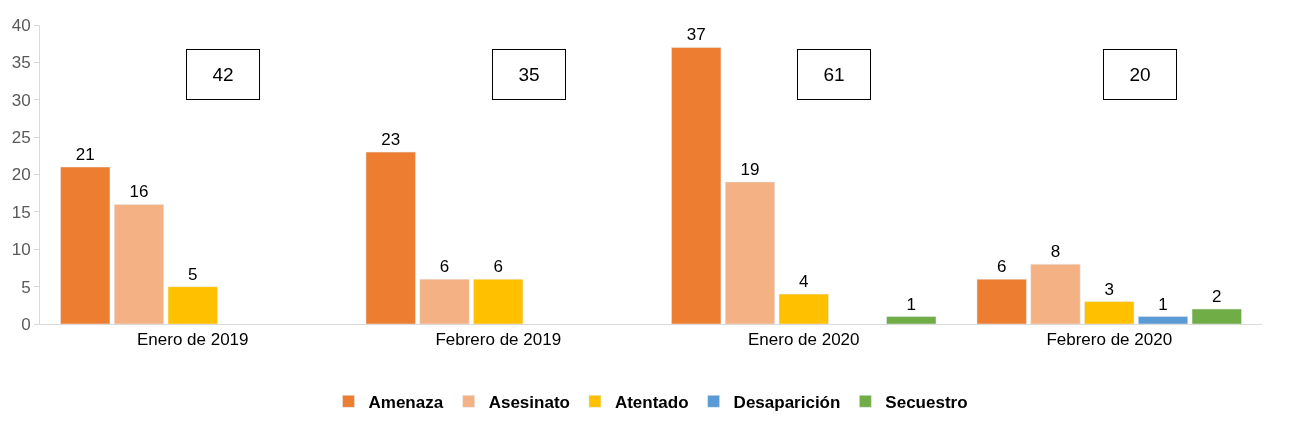 The width and height of the screenshot is (1312, 432). Describe the element at coordinates (834, 74) in the screenshot. I see `annotation: 61` at that location.